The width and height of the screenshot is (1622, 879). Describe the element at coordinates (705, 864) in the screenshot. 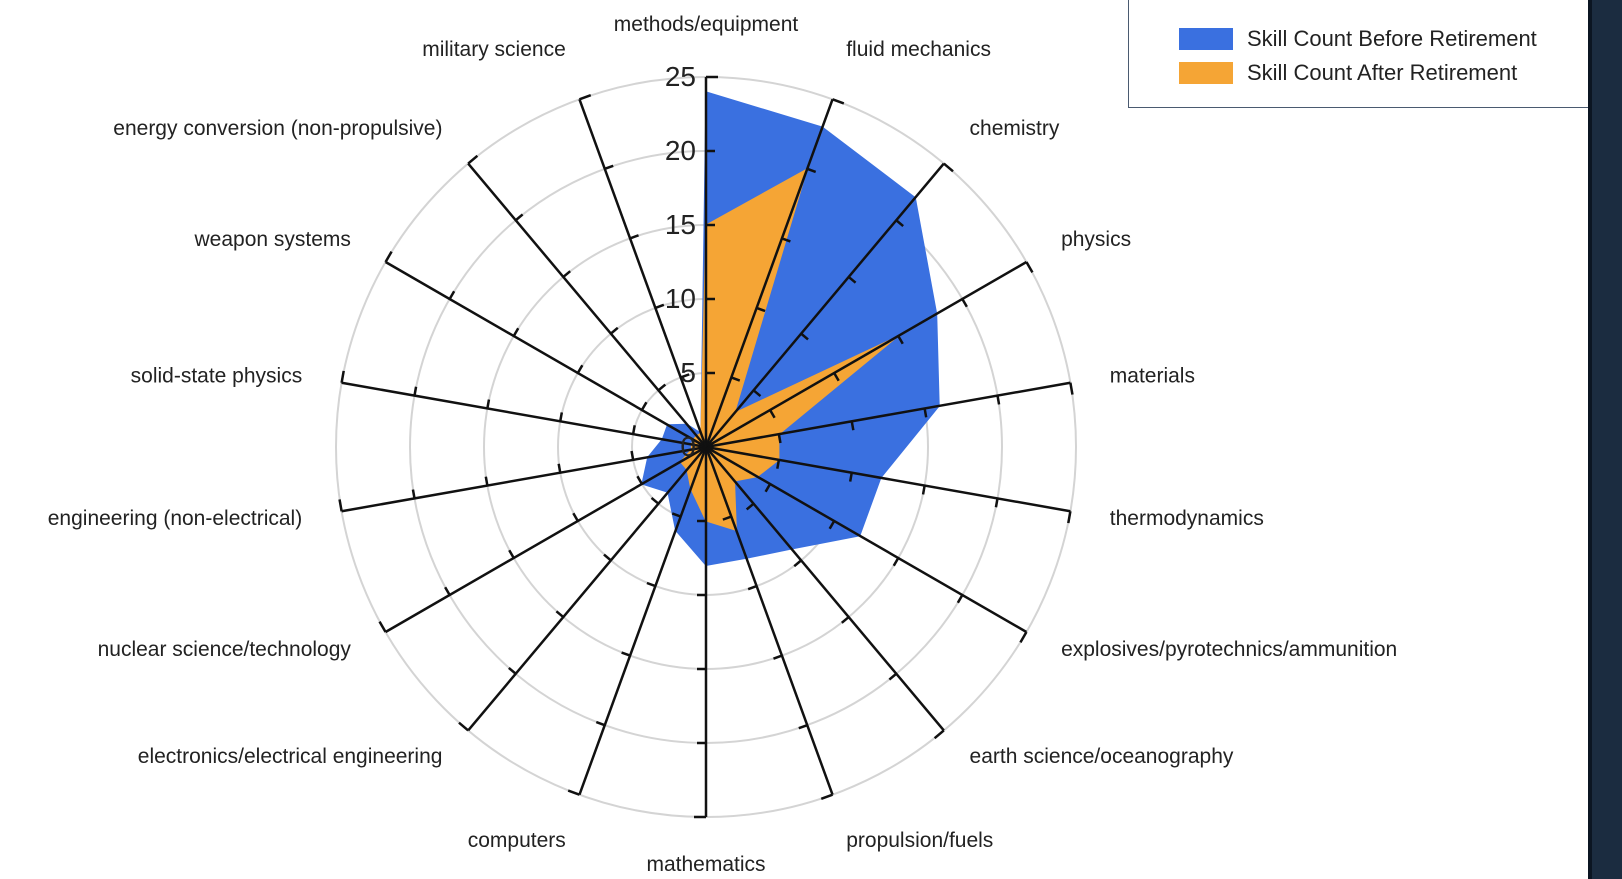

I see `category-label: mathematics` at that location.